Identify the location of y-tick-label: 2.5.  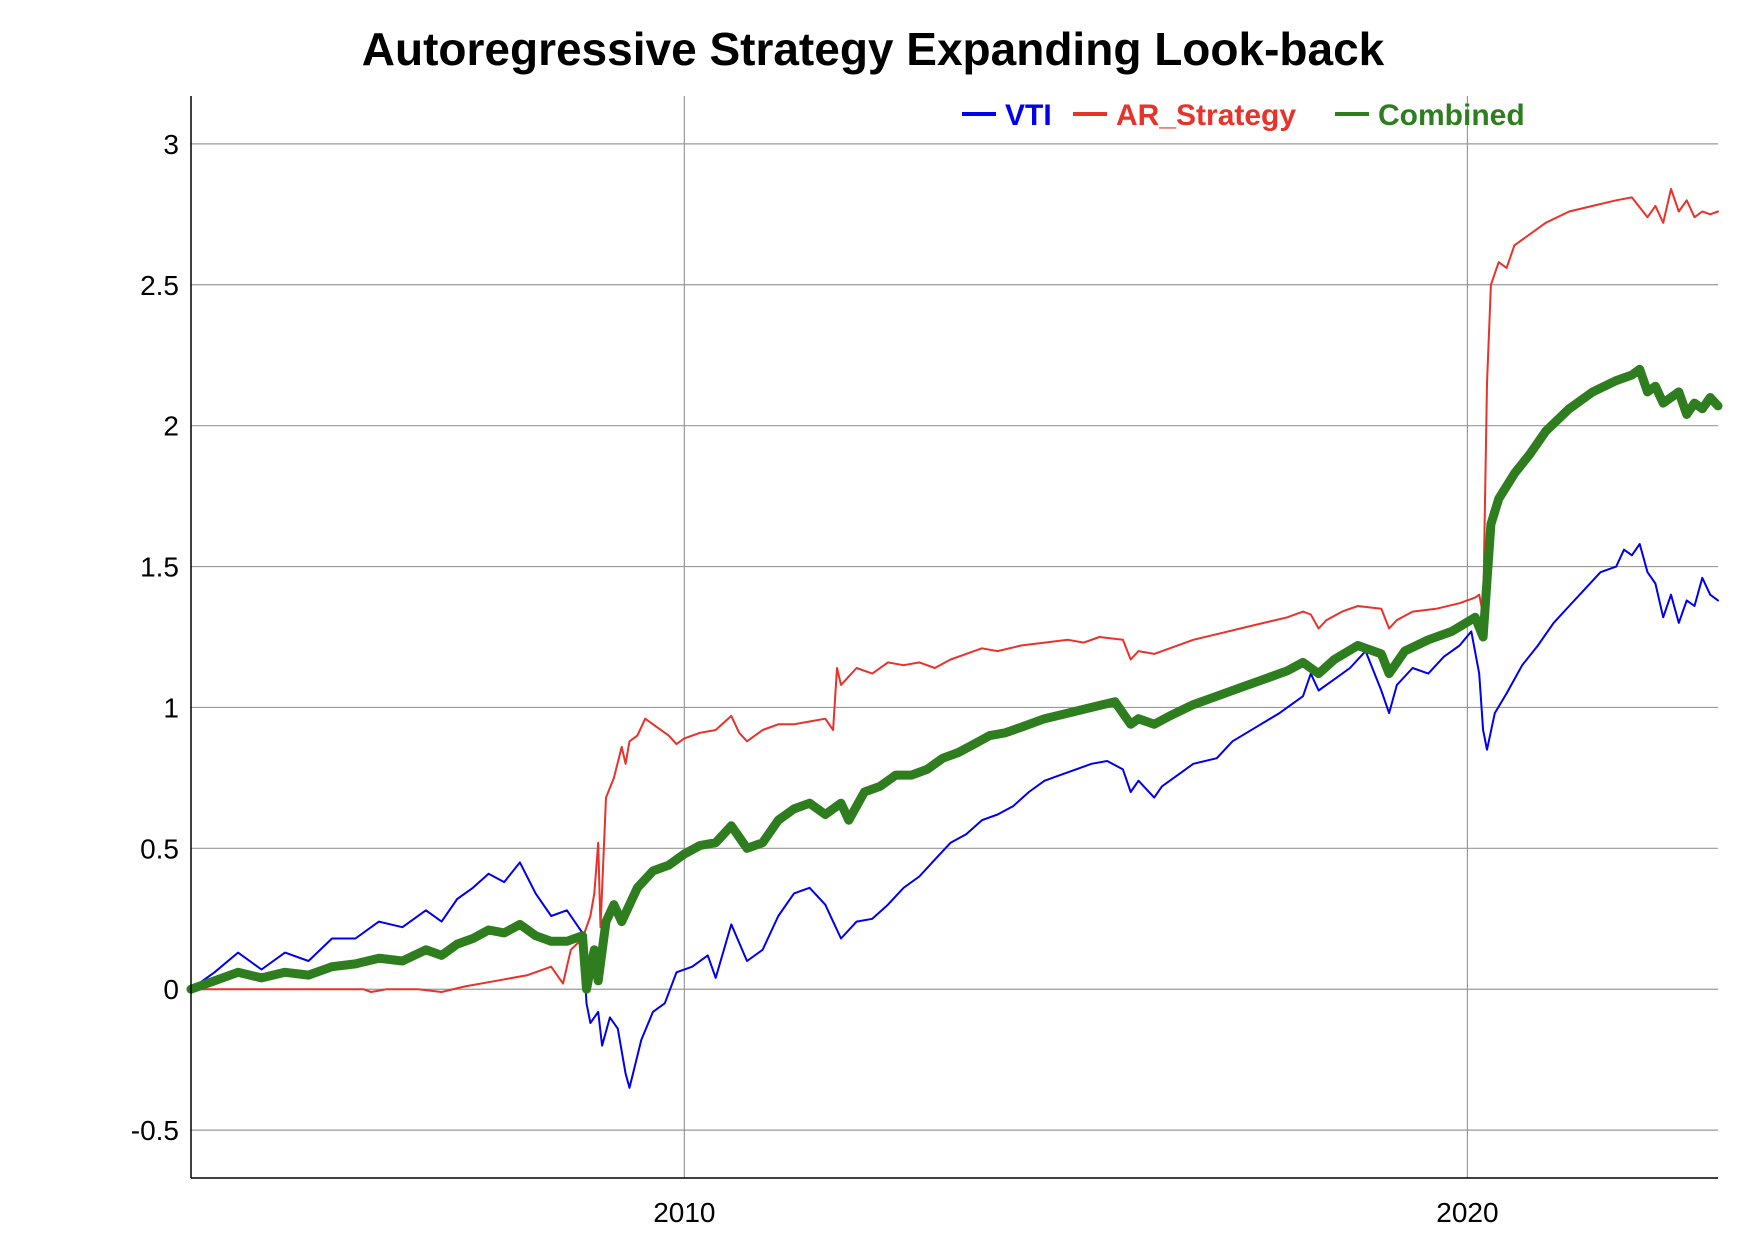
(159, 285).